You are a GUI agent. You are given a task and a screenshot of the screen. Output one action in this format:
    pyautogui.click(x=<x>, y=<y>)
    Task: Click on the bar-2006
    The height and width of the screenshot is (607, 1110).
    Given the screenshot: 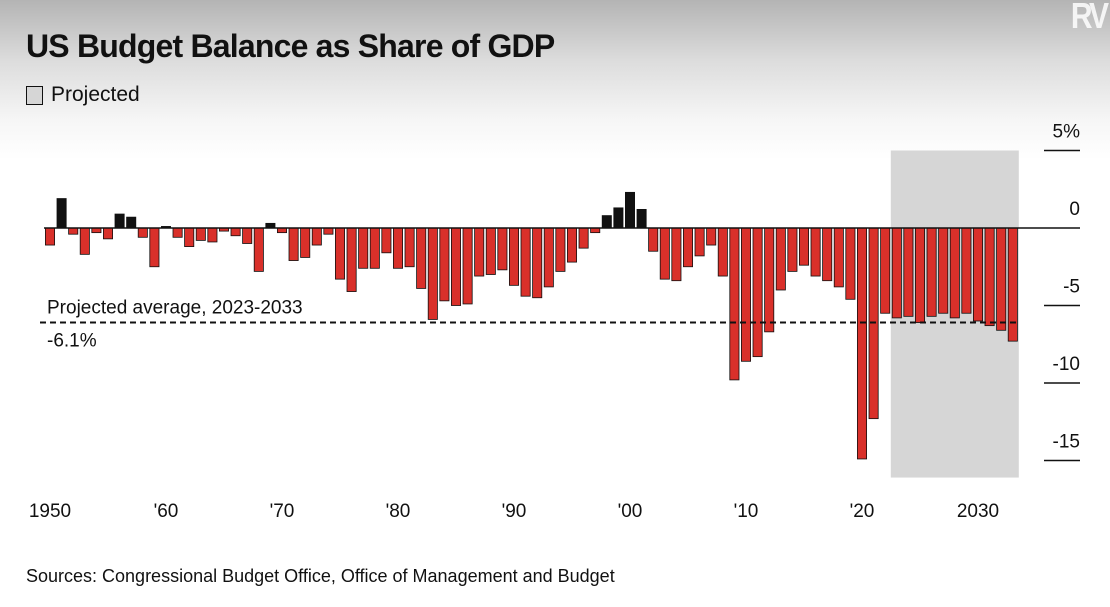 What is the action you would take?
    pyautogui.click(x=699, y=242)
    